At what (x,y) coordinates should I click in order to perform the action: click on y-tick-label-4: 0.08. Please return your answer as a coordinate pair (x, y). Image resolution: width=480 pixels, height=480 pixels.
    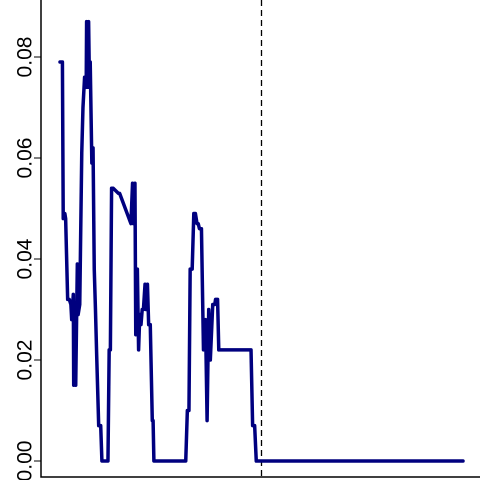
    Looking at the image, I should click on (24, 57).